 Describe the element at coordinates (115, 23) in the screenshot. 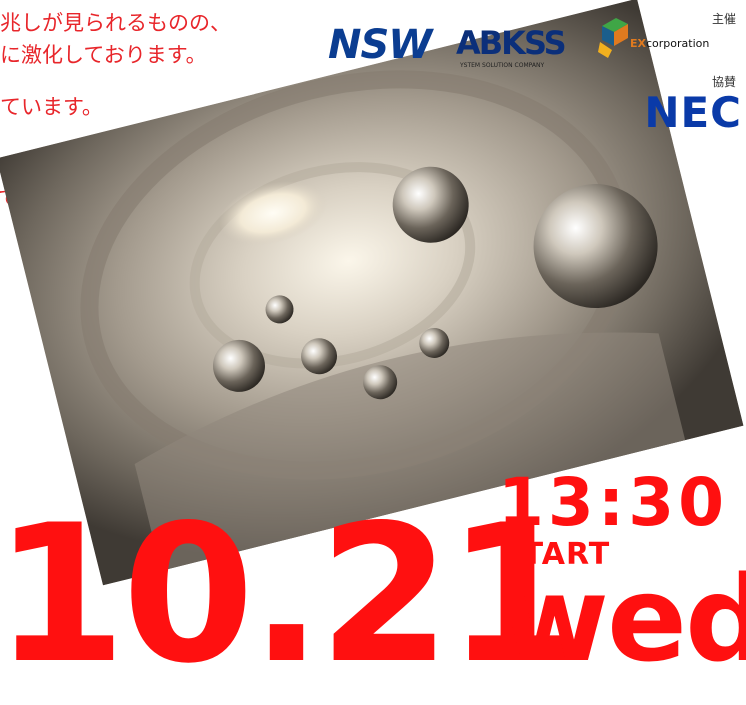

I see `intro-line-1: 兆しが見られるものの、` at that location.